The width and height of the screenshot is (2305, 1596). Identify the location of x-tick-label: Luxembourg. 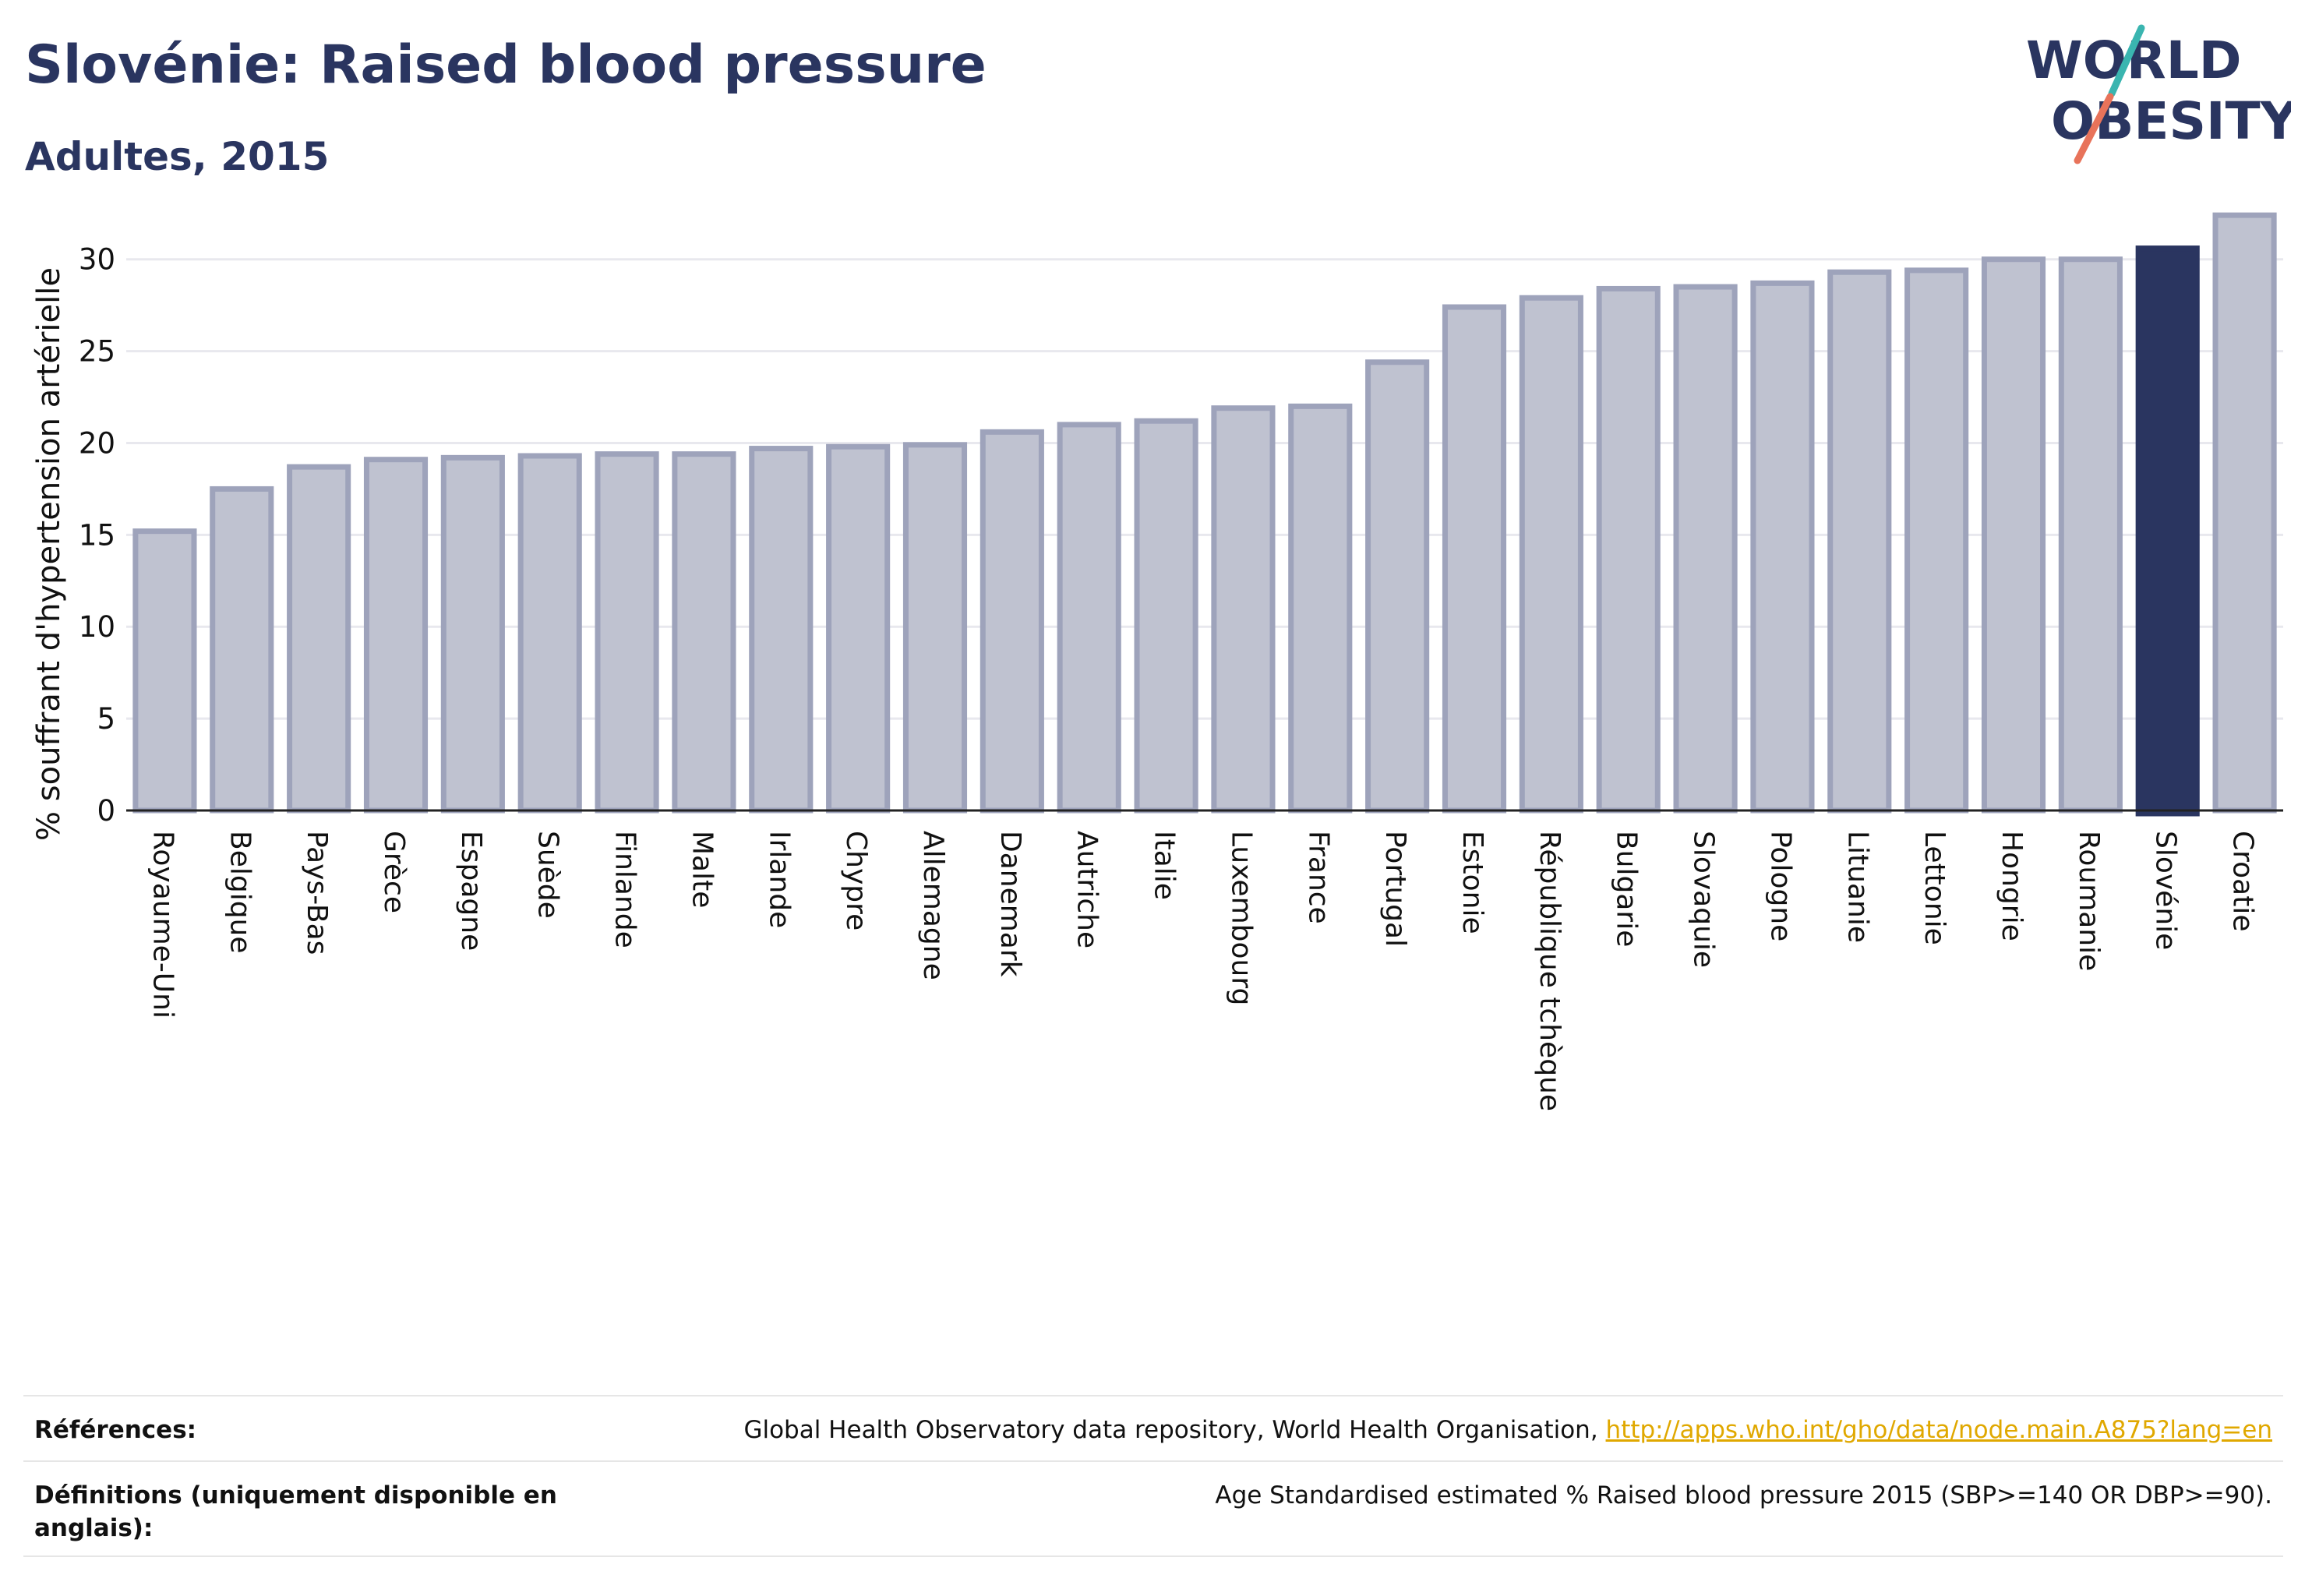
(1241, 918).